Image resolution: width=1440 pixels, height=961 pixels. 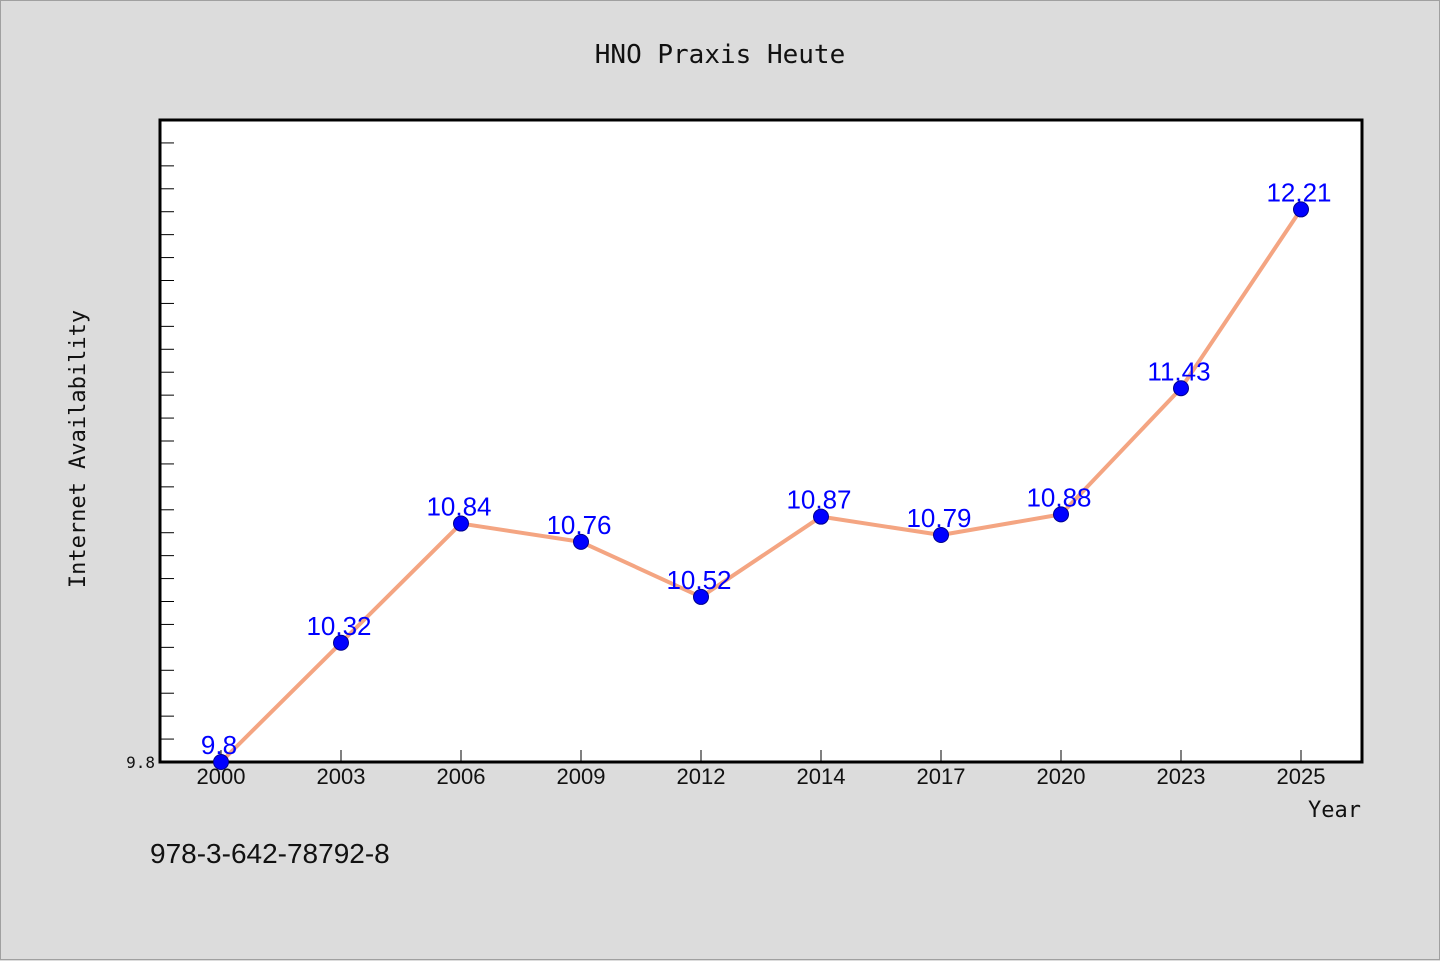 I want to click on data-label: 10.76, so click(x=578, y=525).